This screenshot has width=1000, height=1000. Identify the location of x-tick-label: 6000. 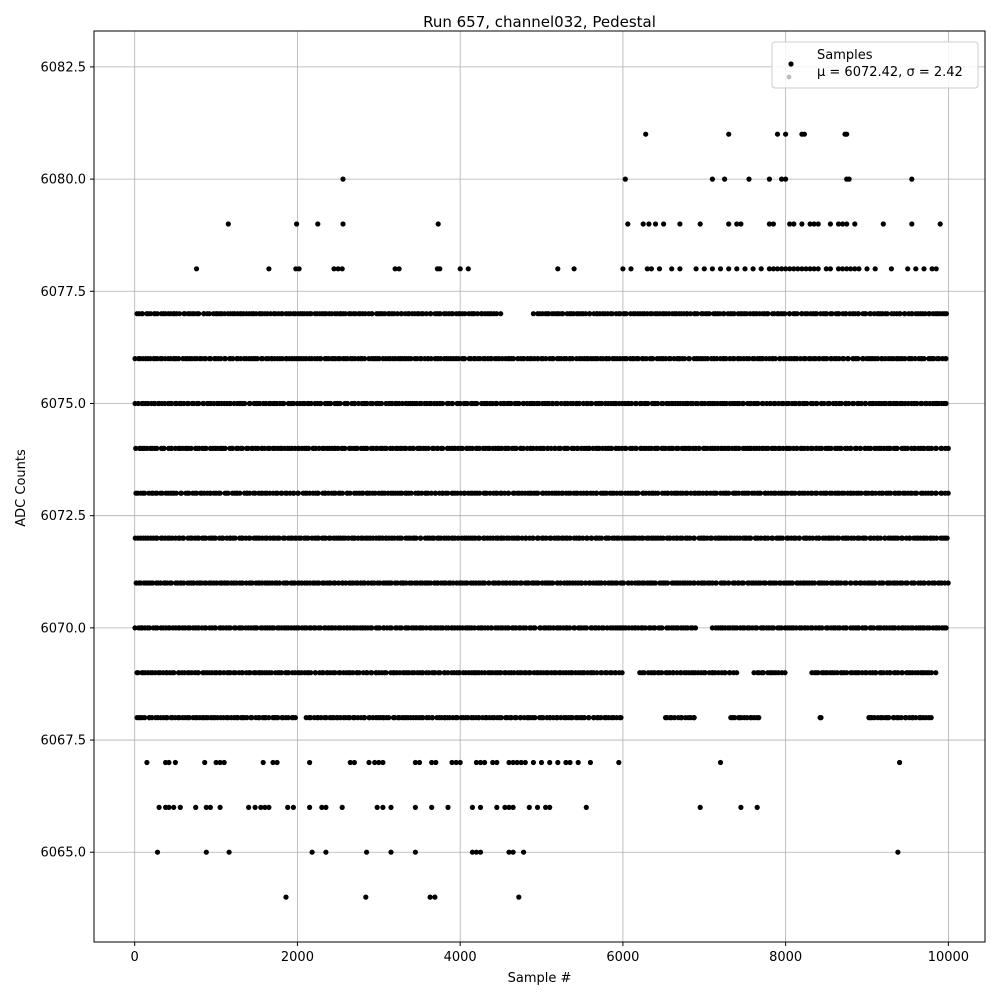
(622, 957).